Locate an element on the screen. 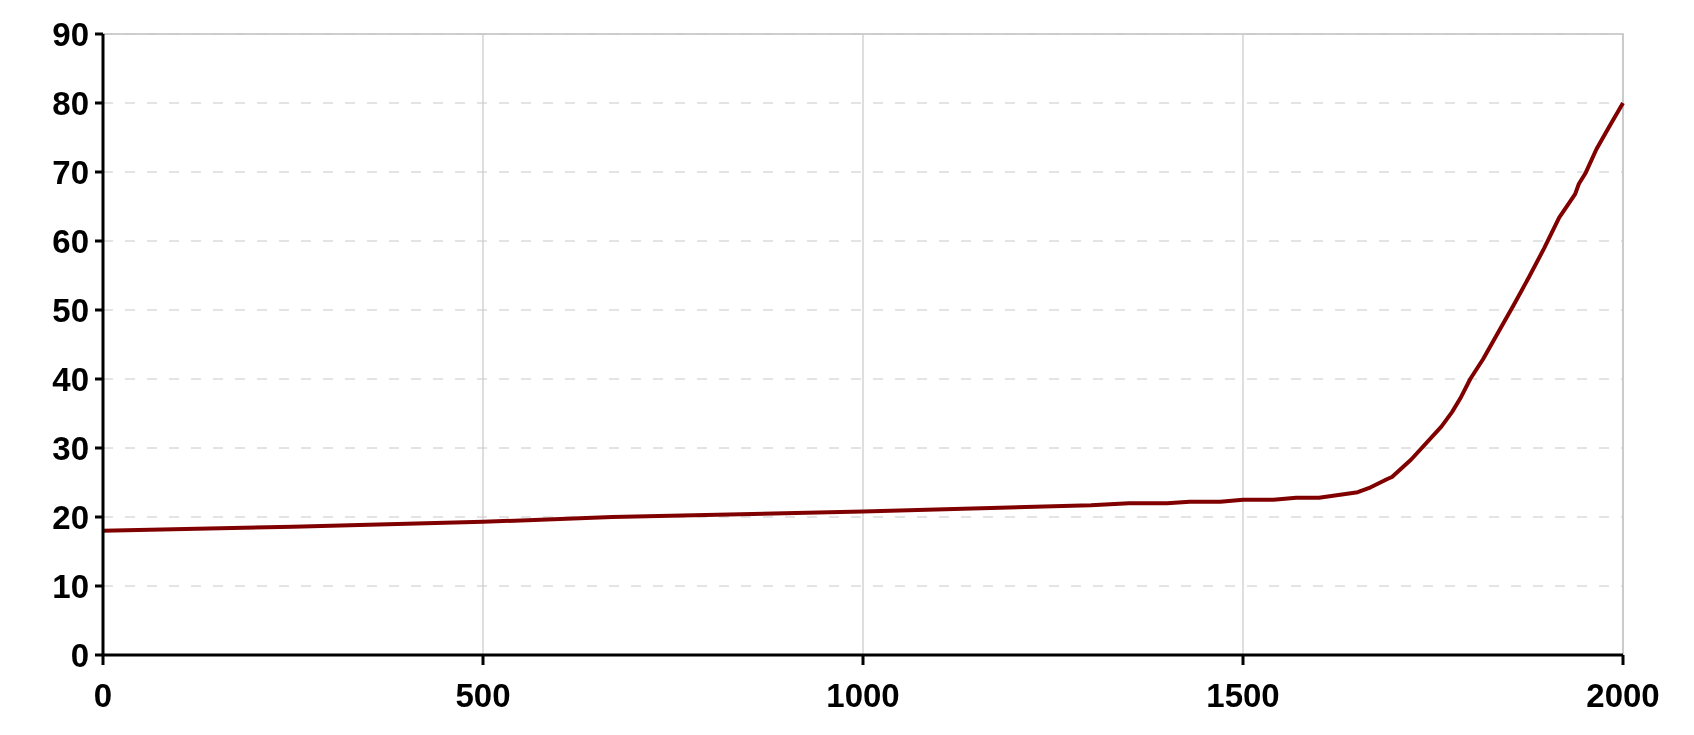 The width and height of the screenshot is (1694, 735). x-tick-label: 2000 is located at coordinates (1623, 695).